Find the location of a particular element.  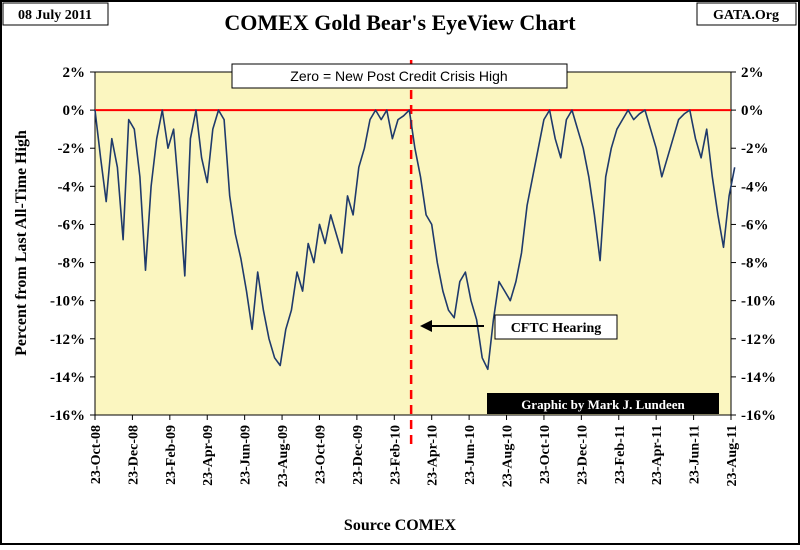

chart-title: COMEX Gold Bear's EyeView Chart is located at coordinates (400, 22).